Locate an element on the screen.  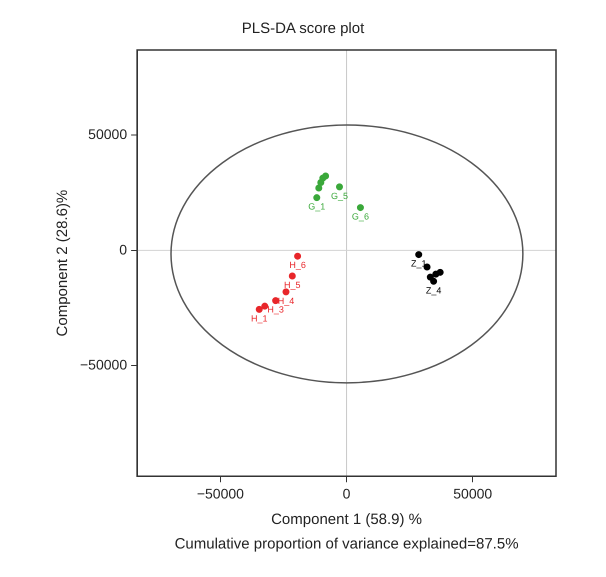
annotation: H_4 is located at coordinates (286, 301).